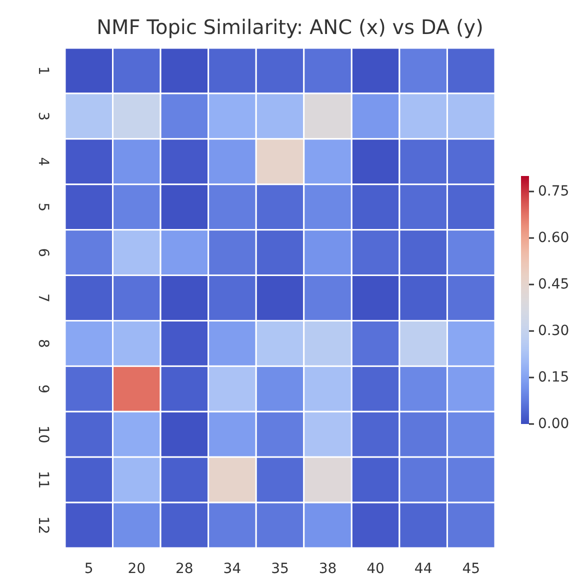  Describe the element at coordinates (43, 207) in the screenshot. I see `y-tick-label: 5` at that location.